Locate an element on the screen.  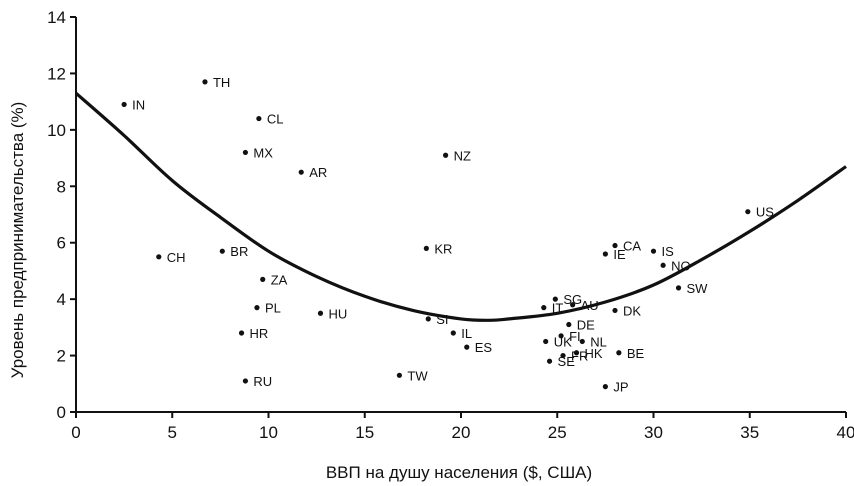
point-label-sw: SW is located at coordinates (698, 288).